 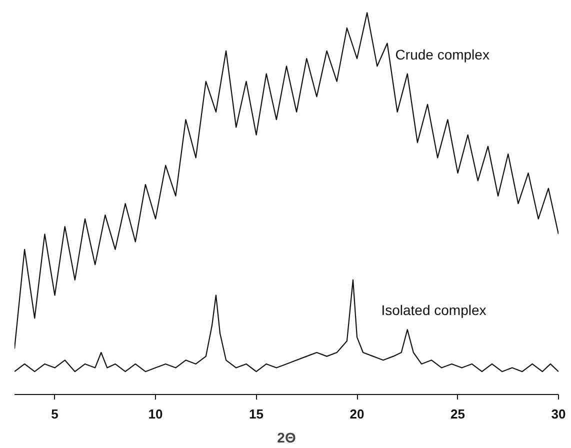 What do you see at coordinates (54, 414) in the screenshot?
I see `x-tick-label: 5` at bounding box center [54, 414].